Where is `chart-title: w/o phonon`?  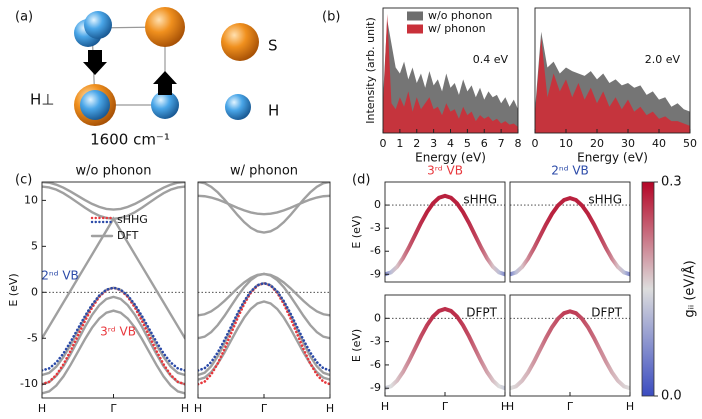 chart-title: w/o phonon is located at coordinates (114, 171).